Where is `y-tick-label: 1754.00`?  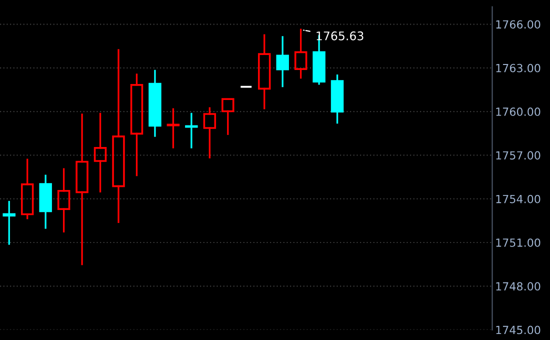
y-tick-label: 1754.00 is located at coordinates (518, 199).